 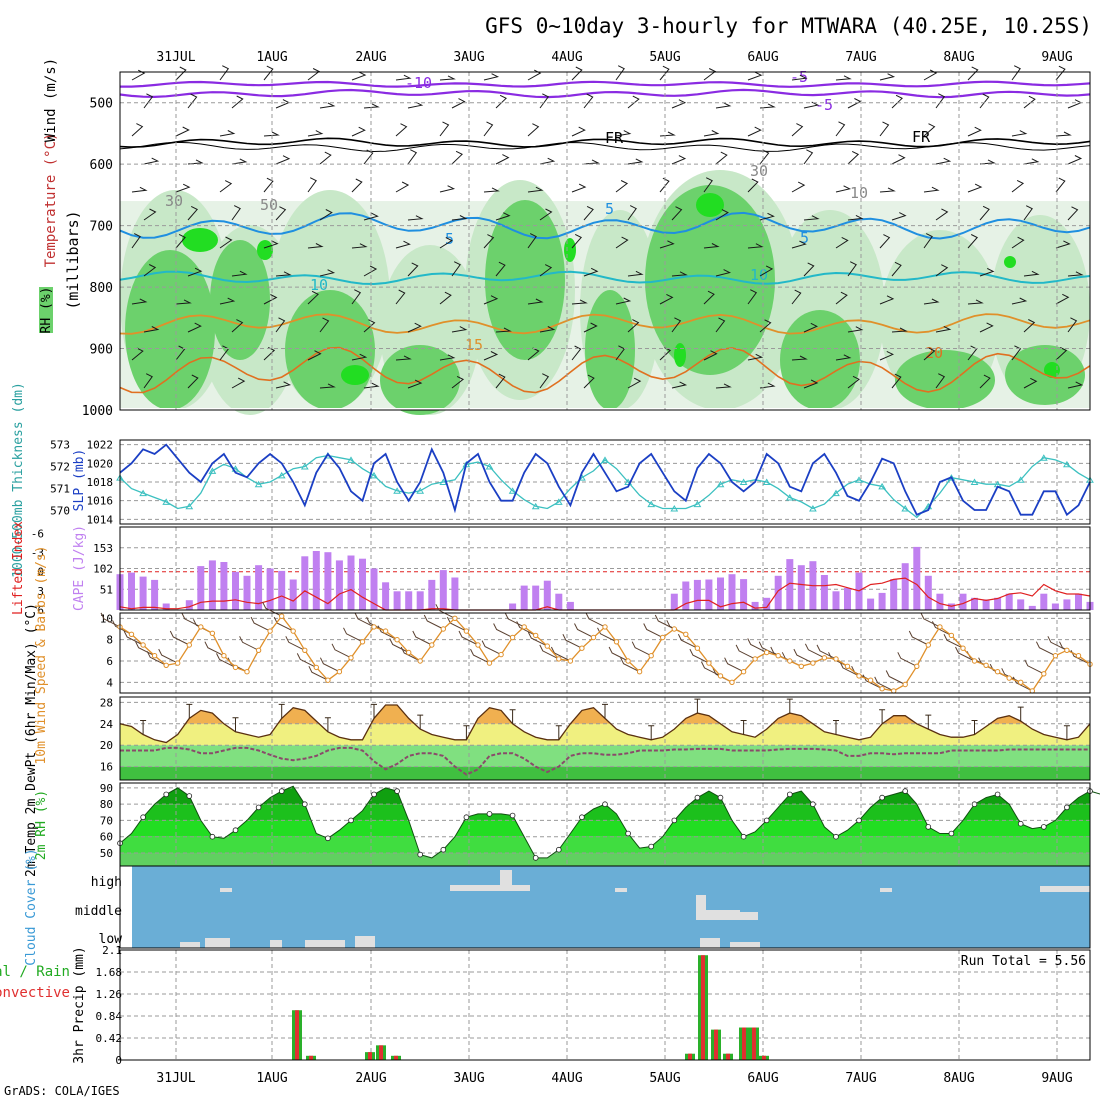 What do you see at coordinates (60, 511) in the screenshot?
I see `thickness-tick: 570` at bounding box center [60, 511].